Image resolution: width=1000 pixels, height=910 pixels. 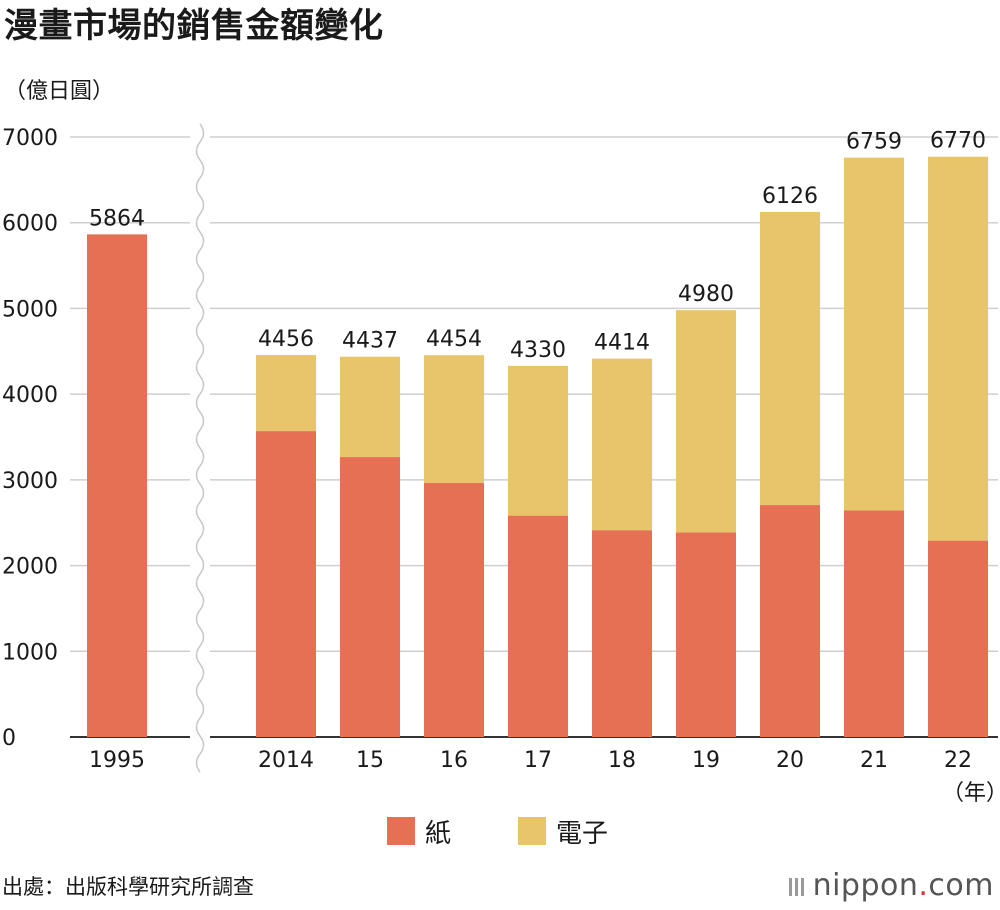 What do you see at coordinates (797, 887) in the screenshot?
I see `logo-bars-icon` at bounding box center [797, 887].